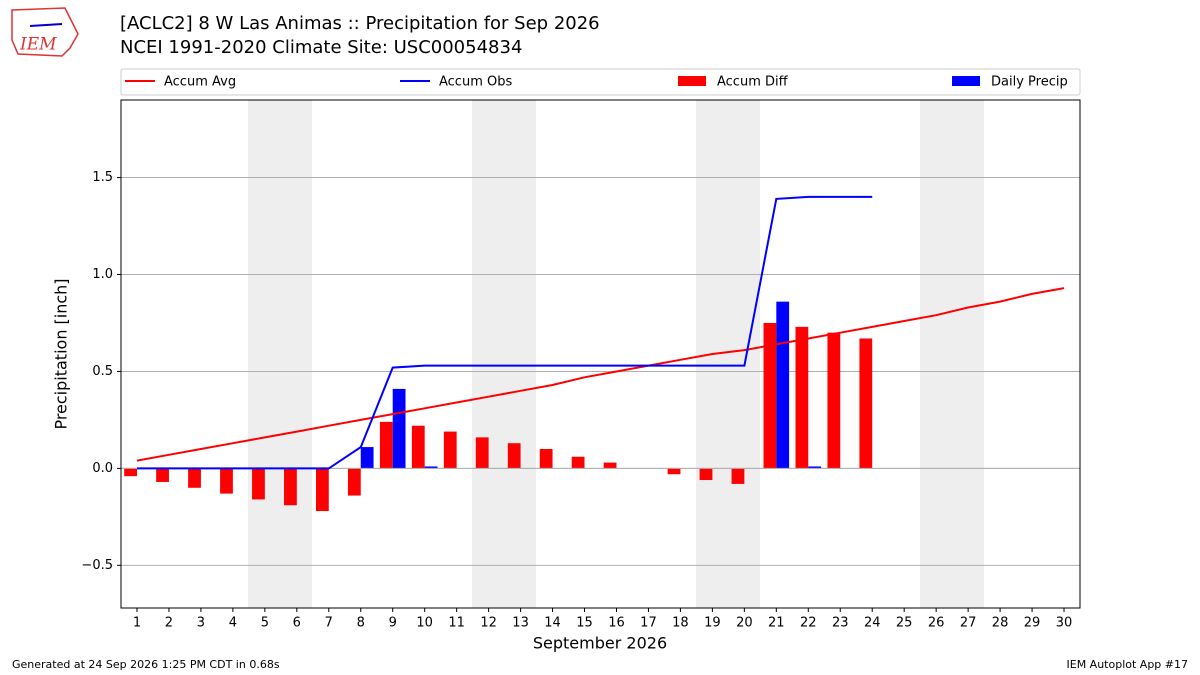  What do you see at coordinates (361, 623) in the screenshot?
I see `x-tick-label: 8` at bounding box center [361, 623].